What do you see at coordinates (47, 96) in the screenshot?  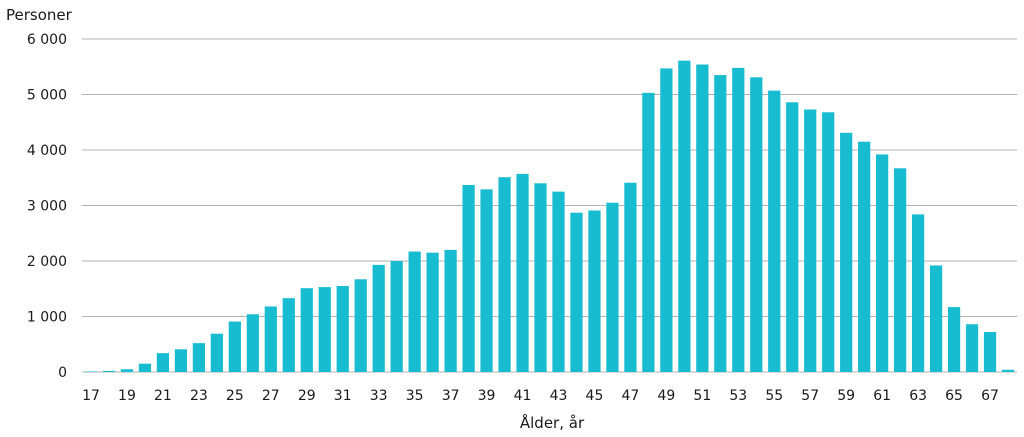 I see `y-tick-label: 5 000` at bounding box center [47, 96].